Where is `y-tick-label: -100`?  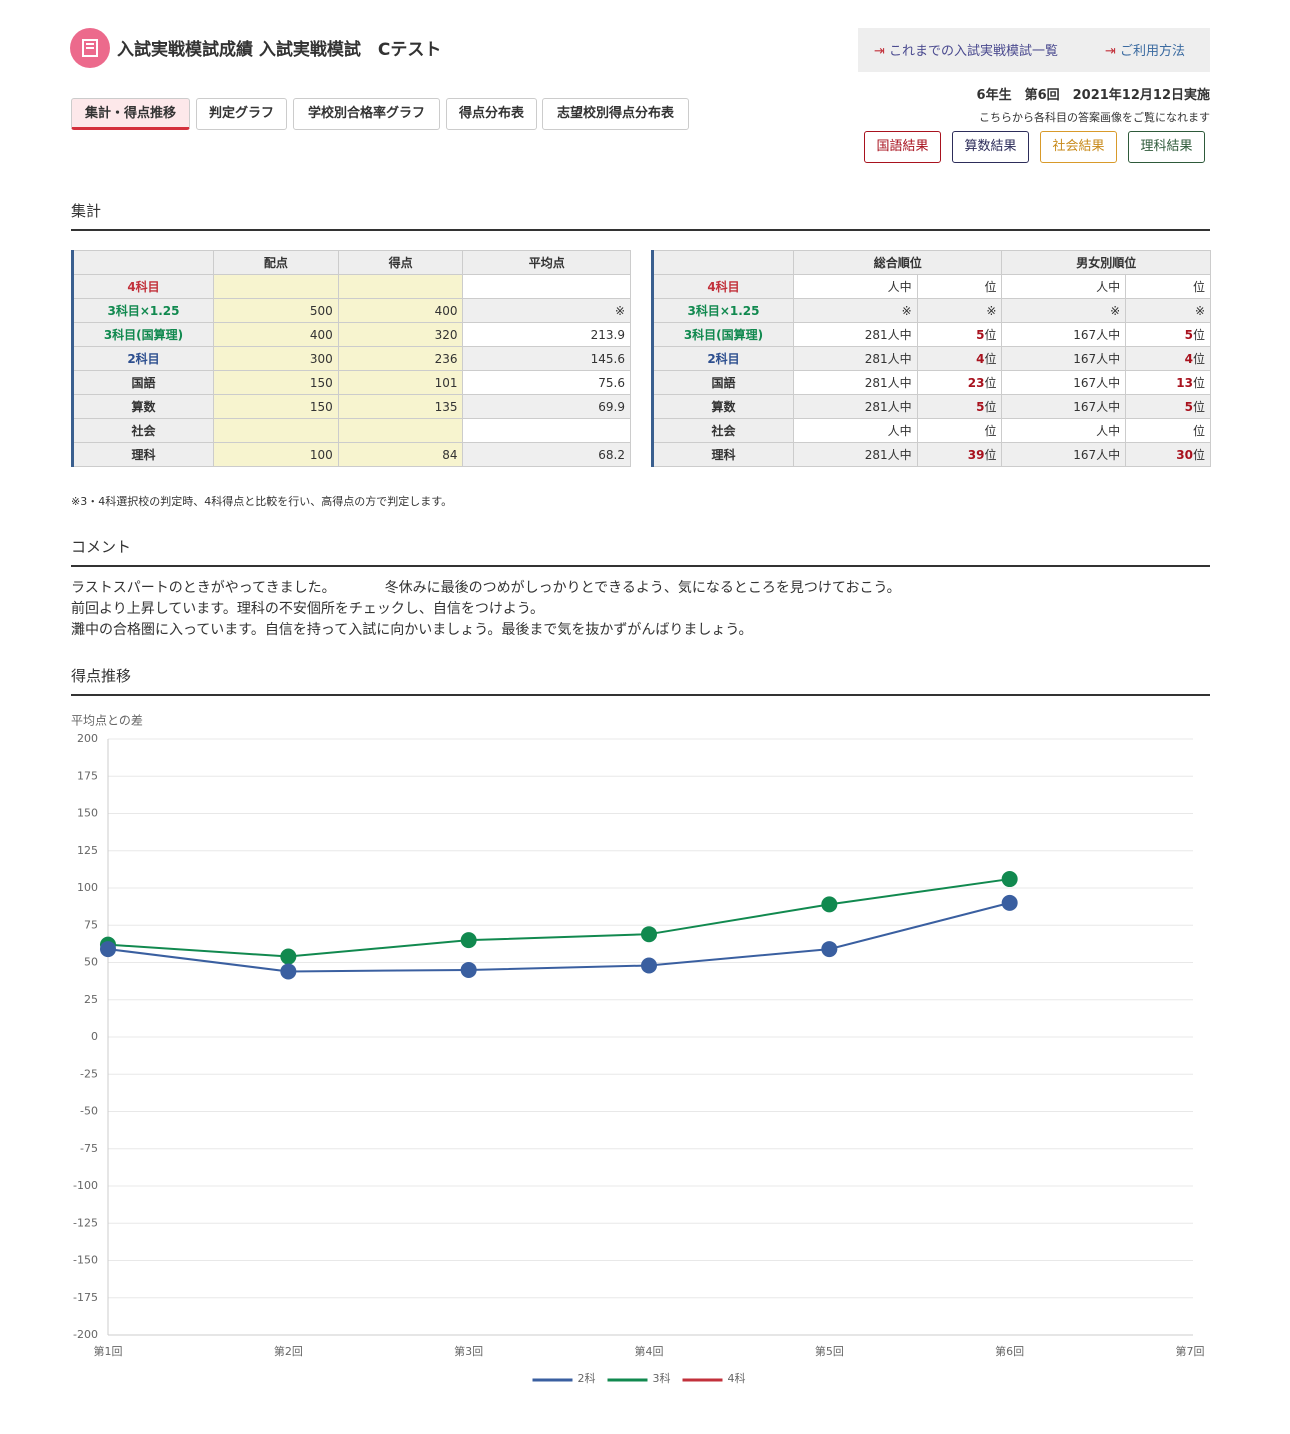 y-tick-label: -100 is located at coordinates (85, 1185).